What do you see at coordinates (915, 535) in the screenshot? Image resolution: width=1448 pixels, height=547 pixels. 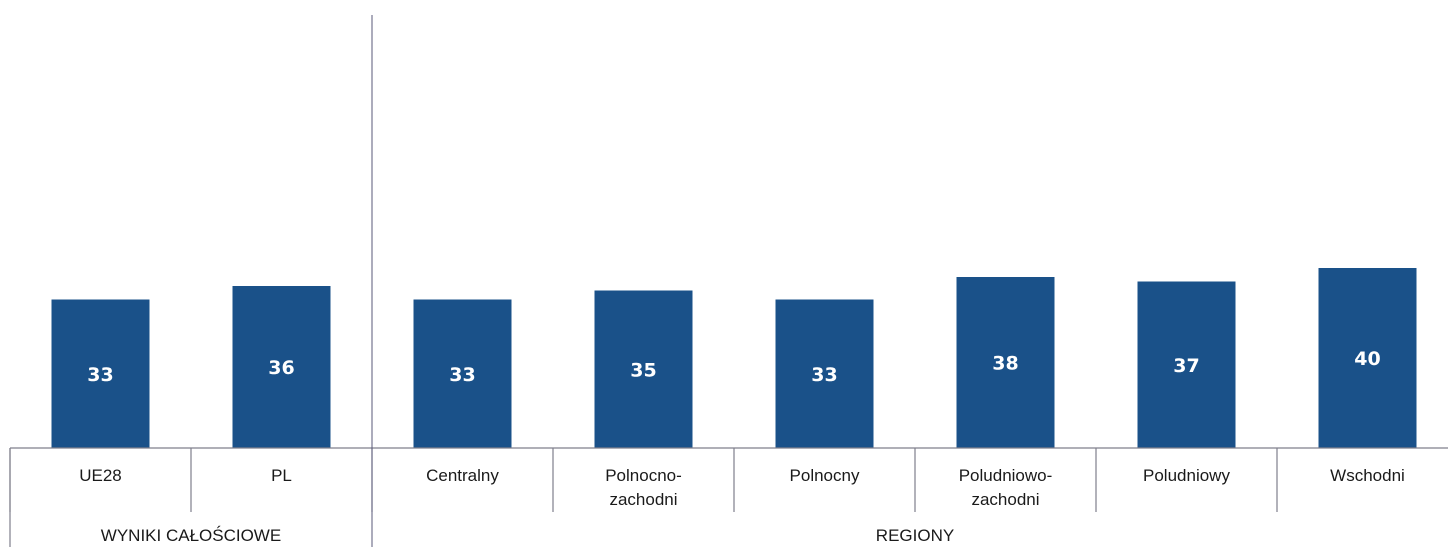 I see `group-label-1: REGIONY` at bounding box center [915, 535].